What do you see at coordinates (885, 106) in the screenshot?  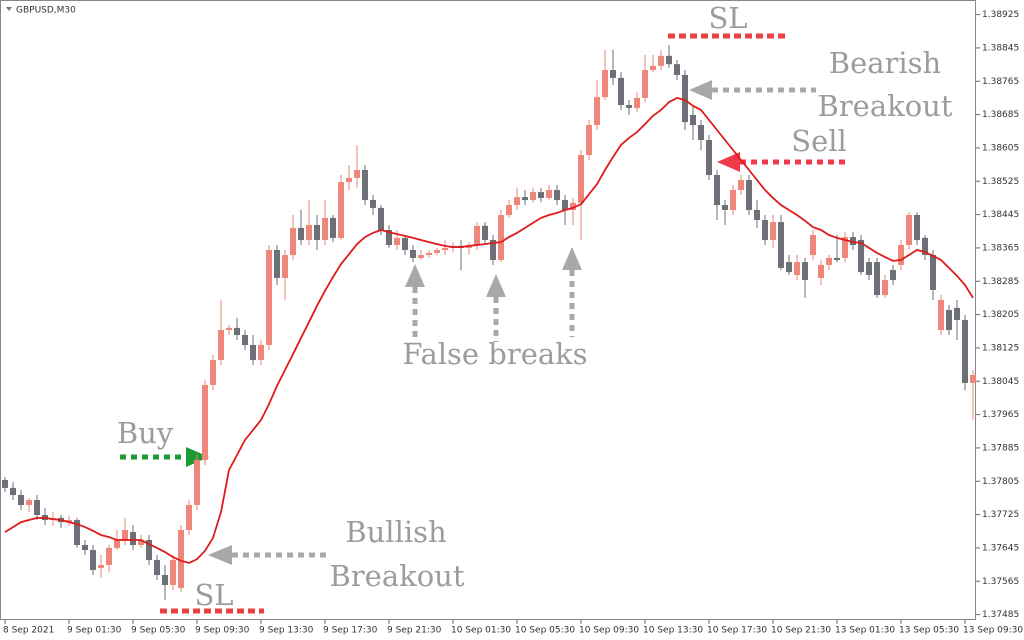 I see `annotation: Breakout` at bounding box center [885, 106].